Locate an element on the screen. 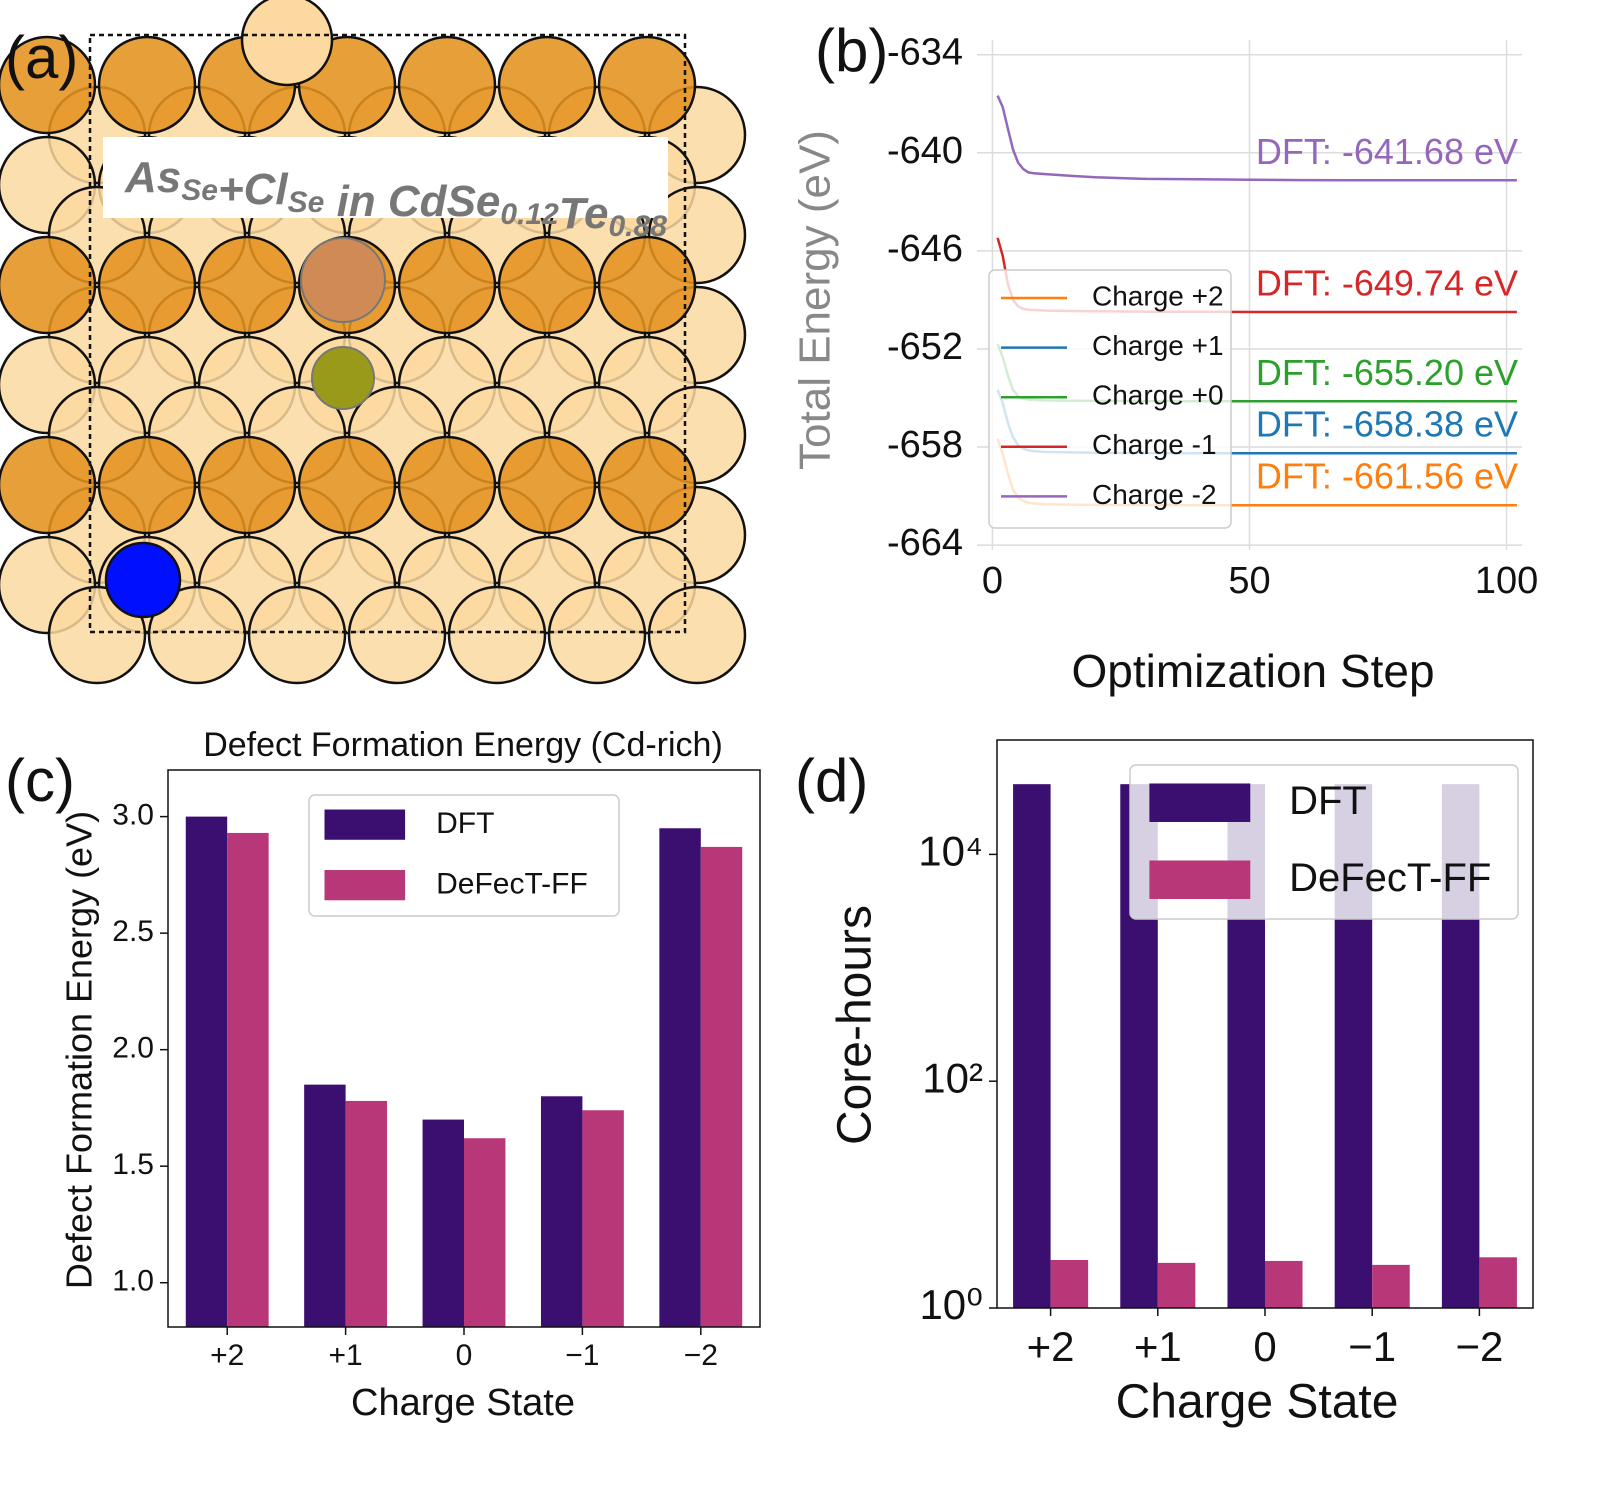  legend-label: Charge +1 is located at coordinates (1158, 345).